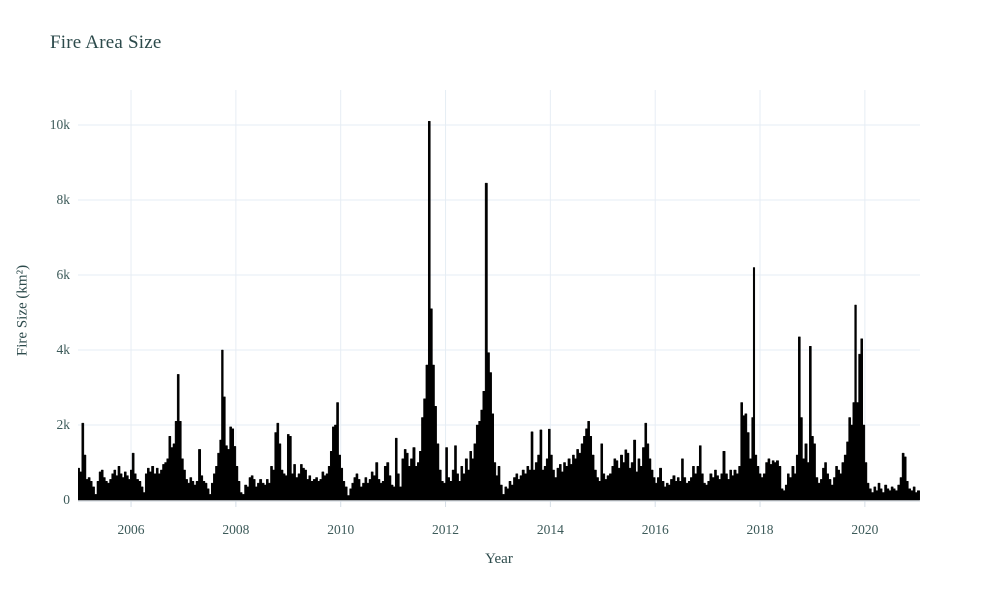 The image size is (1000, 600). What do you see at coordinates (22, 310) in the screenshot?
I see `y-axis-title: Fire Size (km²)` at bounding box center [22, 310].